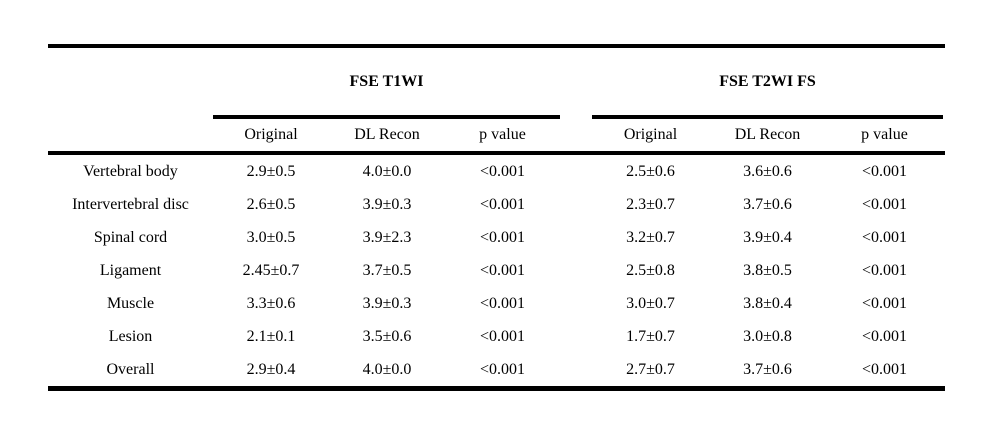 The width and height of the screenshot is (1008, 439). I want to click on group-header-fse-t2wi-fs: FSE T2WI FS, so click(767, 81).